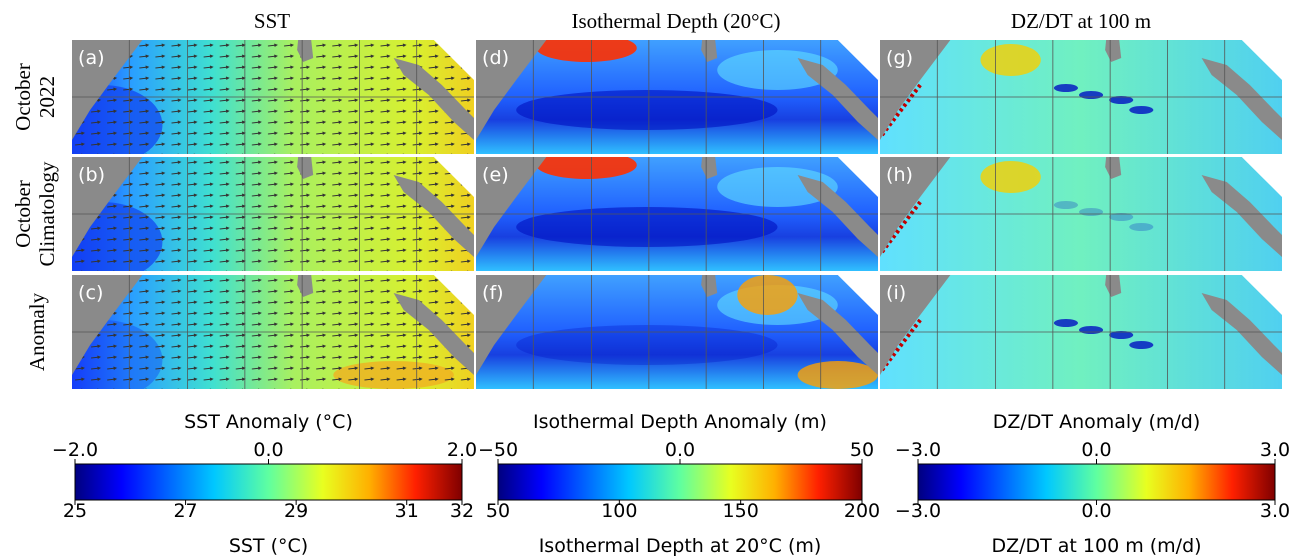  Describe the element at coordinates (47, 97) in the screenshot. I see `row-label: 2022` at that location.